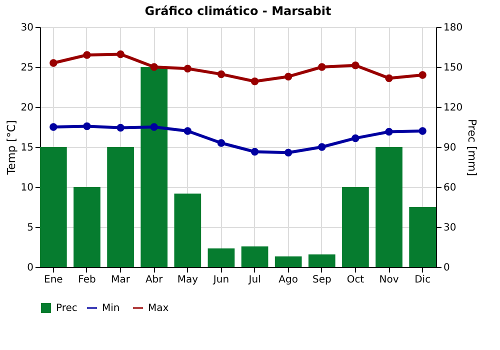  I want to click on y-tick-label: 0, so click(30, 268).